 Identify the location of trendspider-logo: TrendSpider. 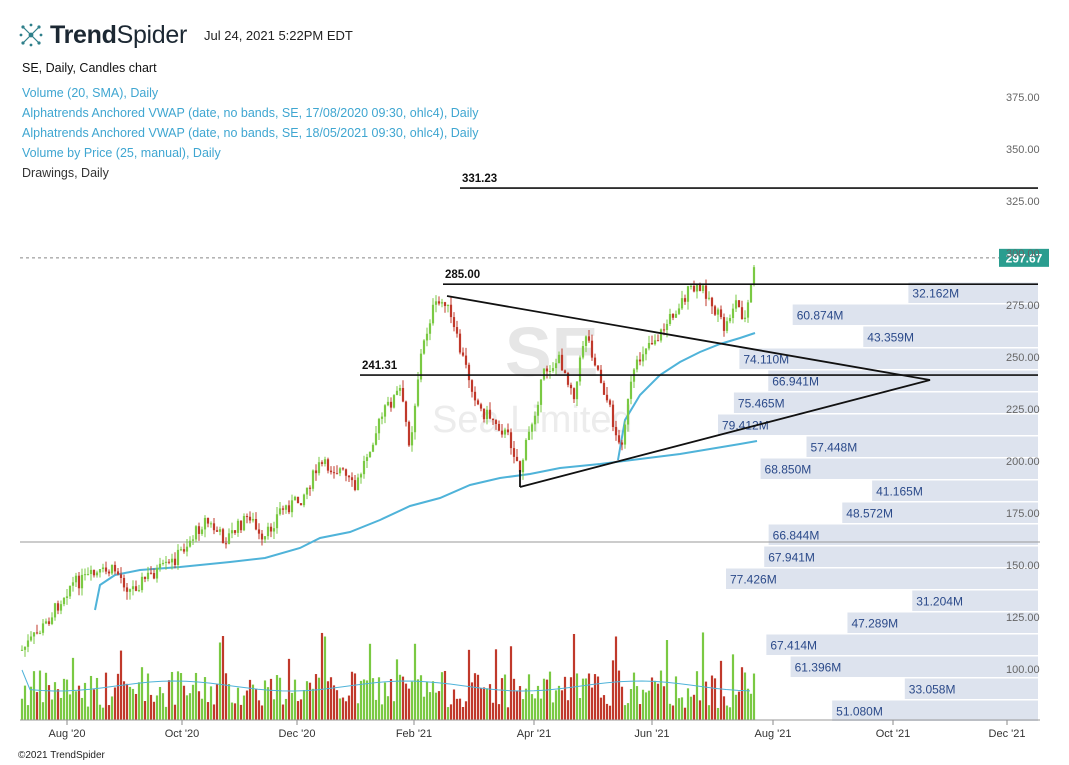
(102, 35).